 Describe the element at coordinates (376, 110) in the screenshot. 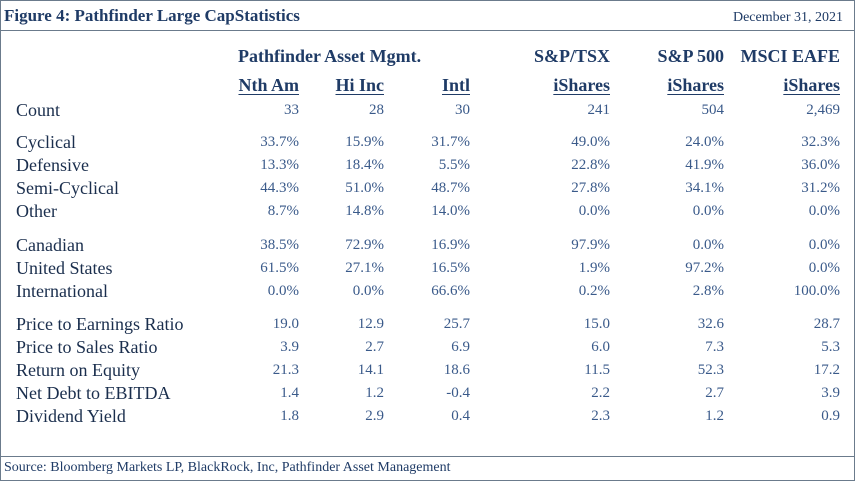

I see `table-cell: 28` at that location.